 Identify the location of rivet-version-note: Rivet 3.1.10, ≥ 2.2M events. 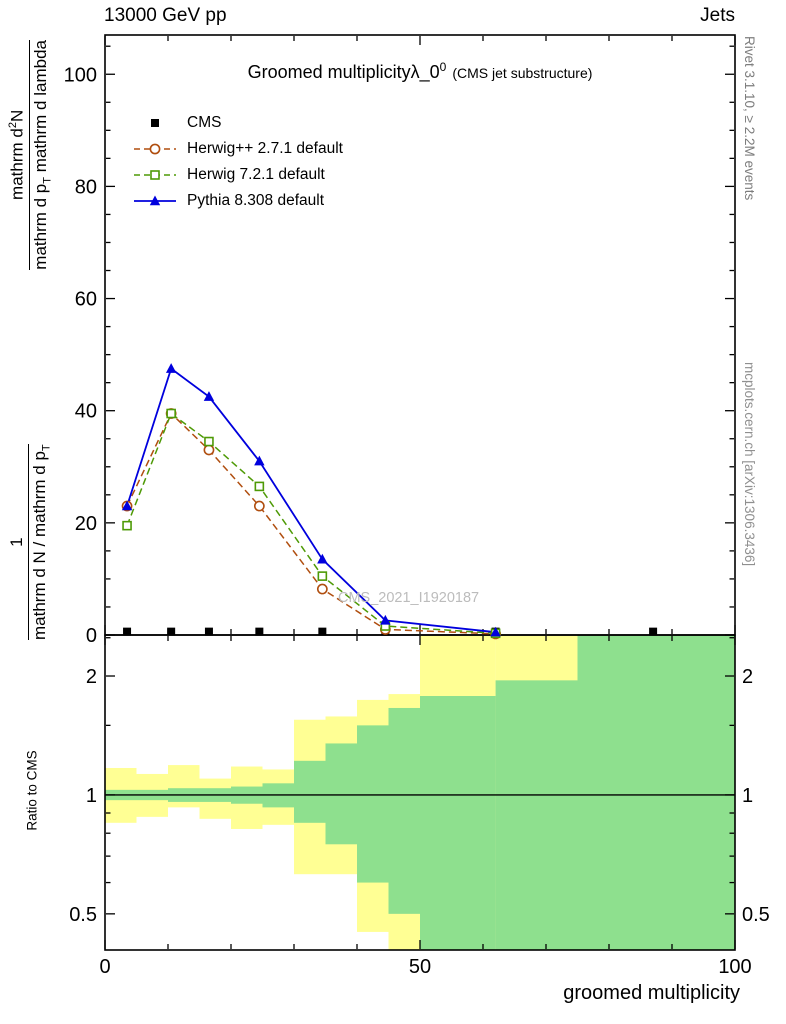
(749, 118).